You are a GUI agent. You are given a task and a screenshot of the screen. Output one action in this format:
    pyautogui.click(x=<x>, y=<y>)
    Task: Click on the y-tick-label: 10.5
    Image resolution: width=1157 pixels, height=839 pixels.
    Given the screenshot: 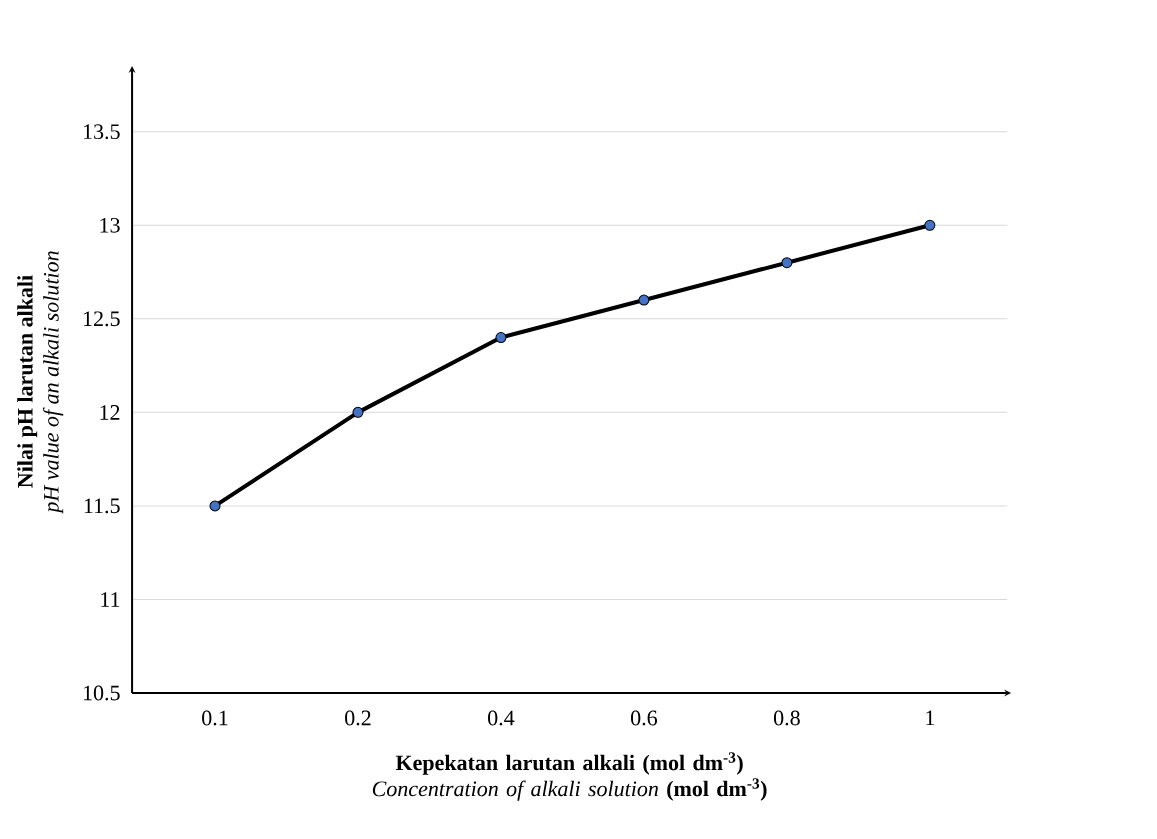 What is the action you would take?
    pyautogui.click(x=101, y=693)
    